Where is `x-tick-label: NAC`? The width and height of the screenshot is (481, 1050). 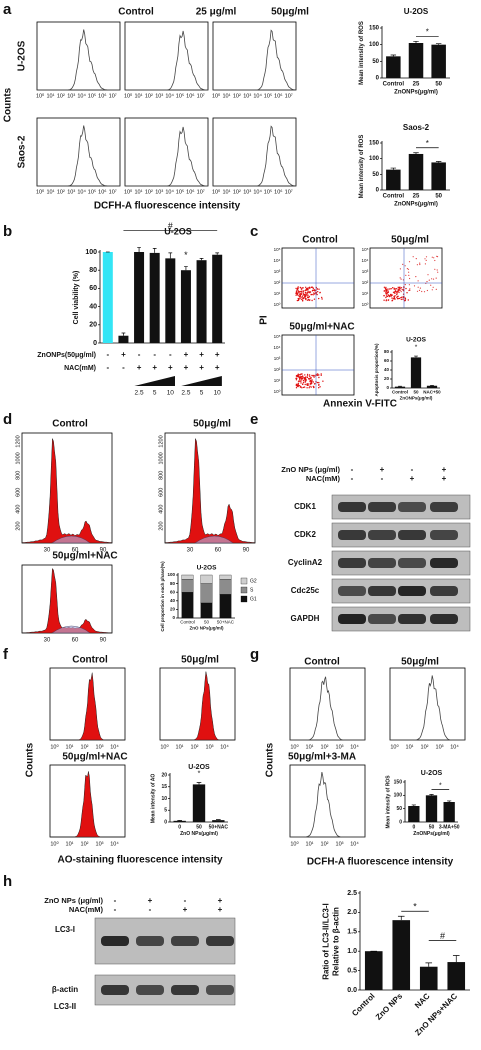
x-tick-label: NAC is located at coordinates (422, 1000).